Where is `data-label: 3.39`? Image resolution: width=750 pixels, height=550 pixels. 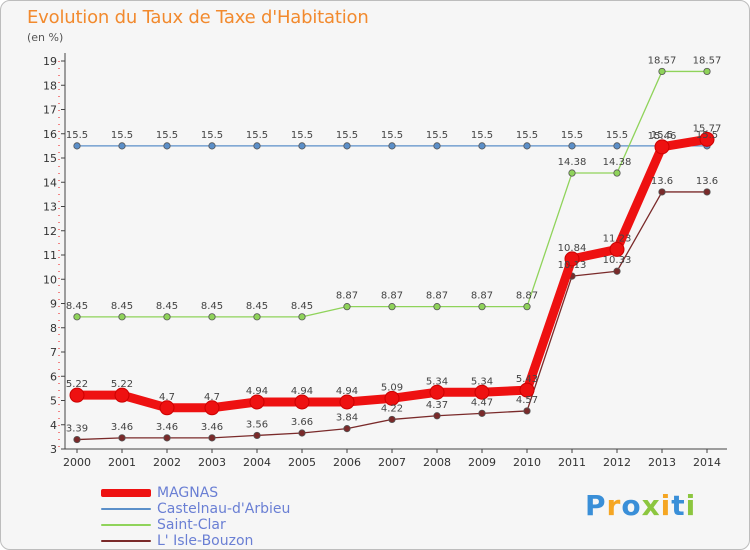 data-label: 3.39 is located at coordinates (77, 429).